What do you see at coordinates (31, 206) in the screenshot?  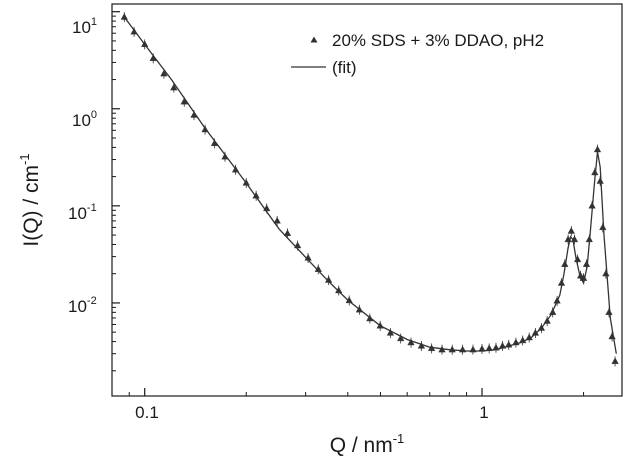 I see `y-axis-title-base: I(Q) / cm` at bounding box center [31, 206].